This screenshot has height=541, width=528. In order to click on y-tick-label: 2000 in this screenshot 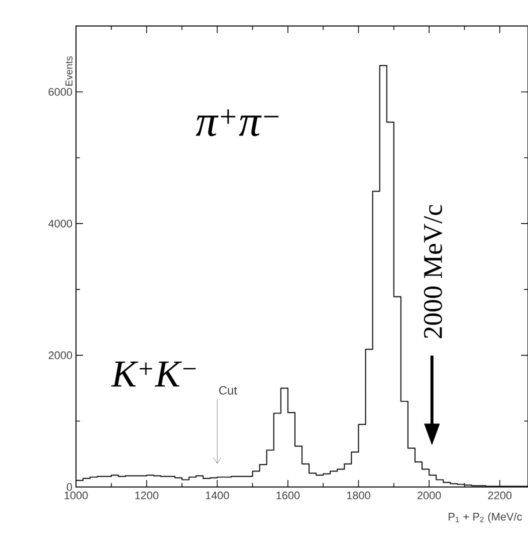, I will do `click(60, 355)`.